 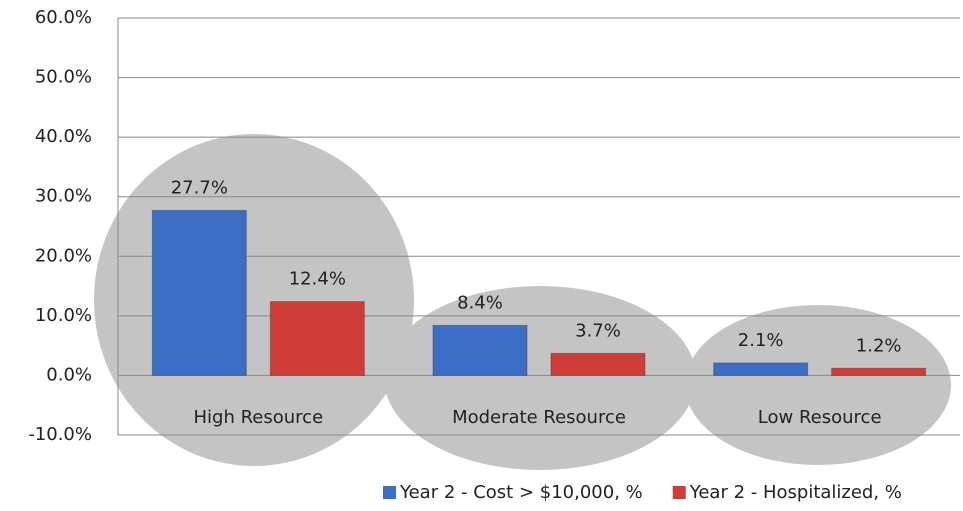 What do you see at coordinates (69, 374) in the screenshot?
I see `y-tick-label: 0.0%` at bounding box center [69, 374].